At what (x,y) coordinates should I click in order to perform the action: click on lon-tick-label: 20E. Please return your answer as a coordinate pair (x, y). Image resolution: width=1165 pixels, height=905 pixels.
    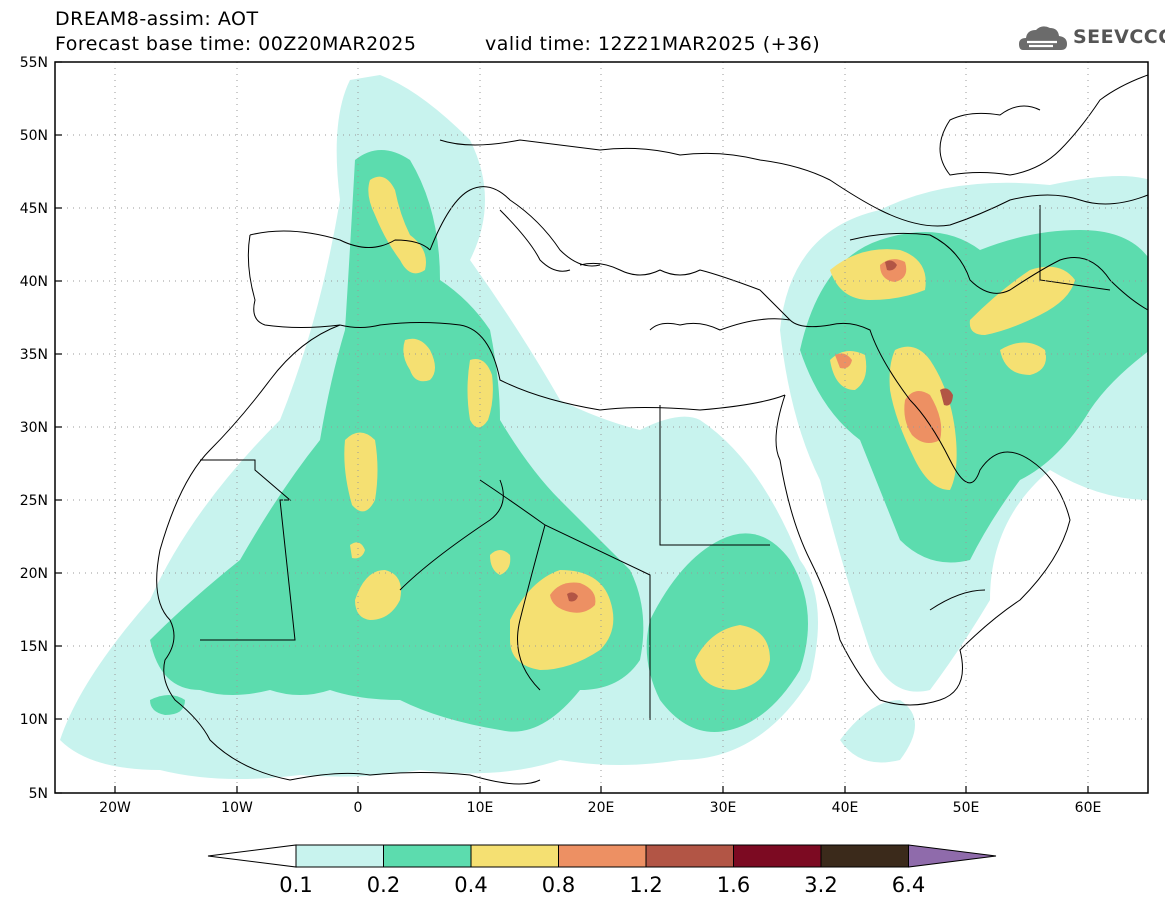
    Looking at the image, I should click on (601, 808).